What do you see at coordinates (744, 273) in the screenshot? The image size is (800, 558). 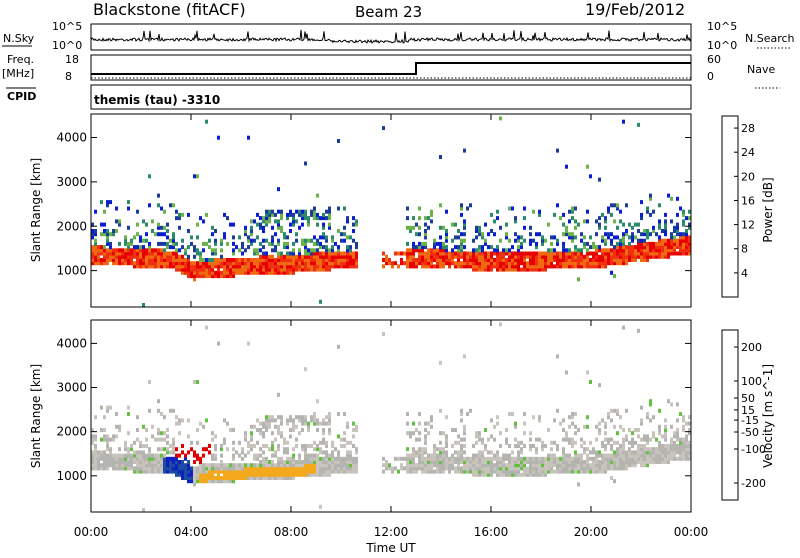 I see `colorbar-tick-label: 4` at bounding box center [744, 273].